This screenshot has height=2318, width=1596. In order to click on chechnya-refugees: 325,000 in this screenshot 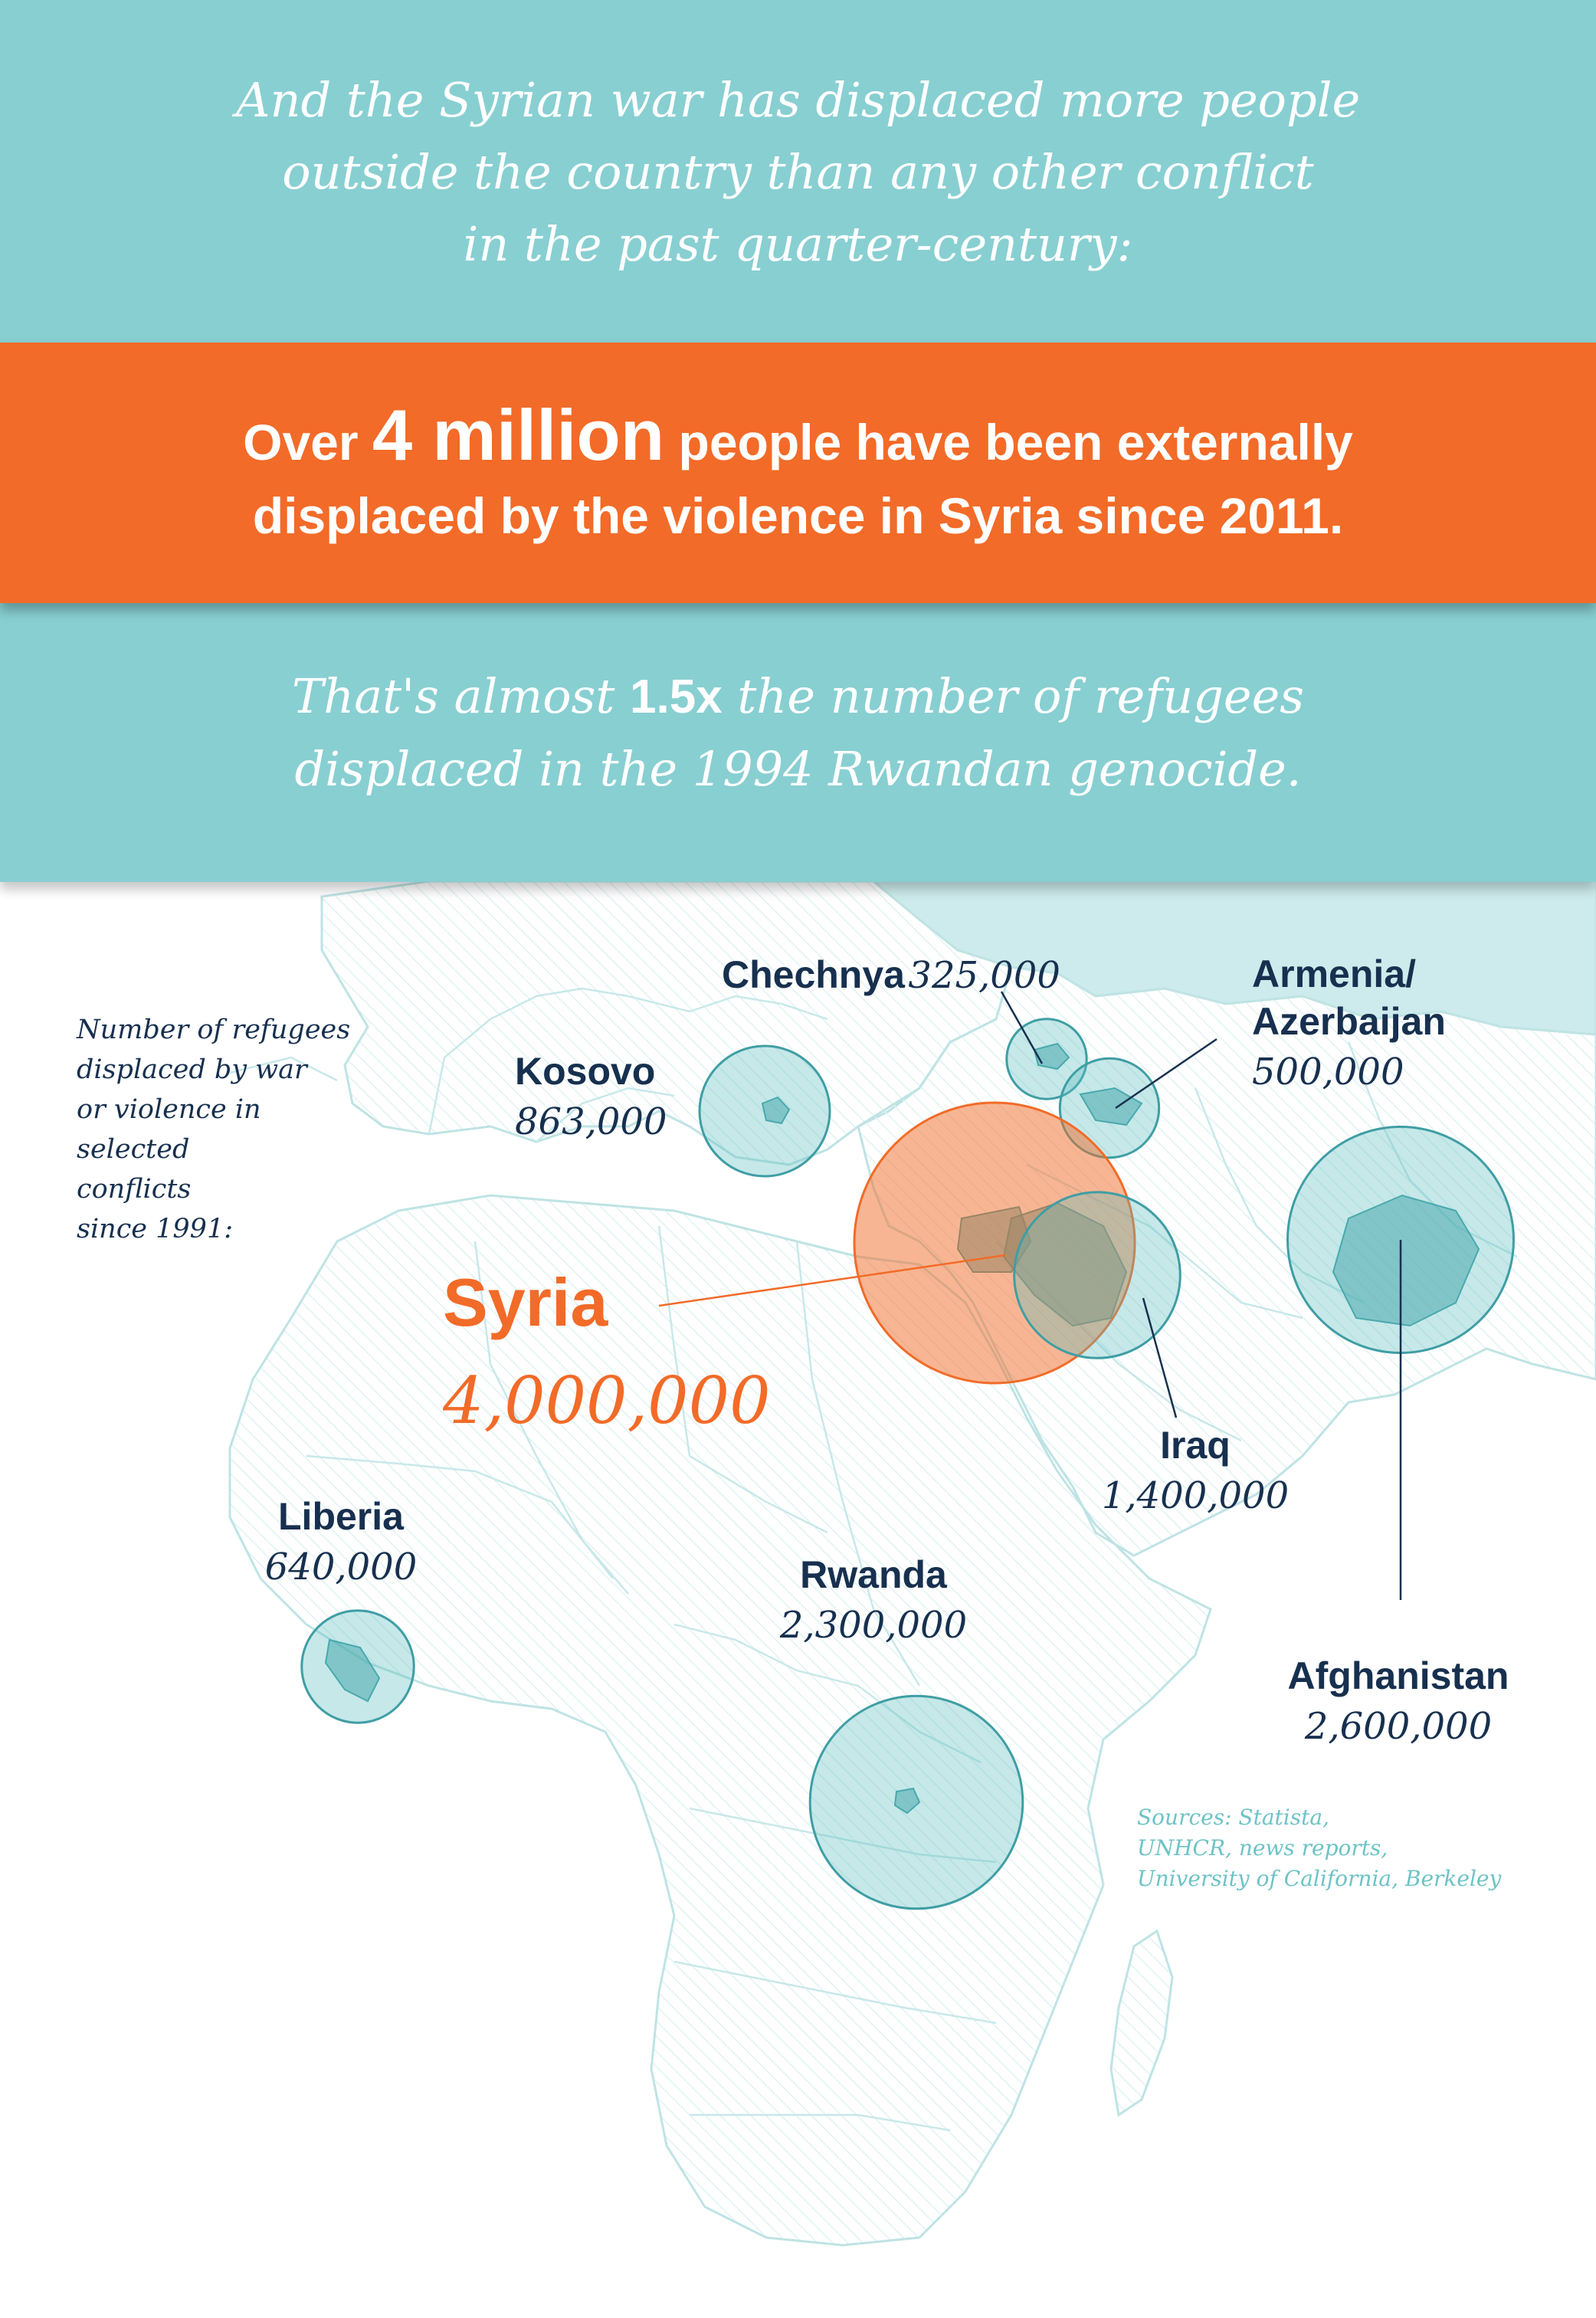, I will do `click(984, 975)`.